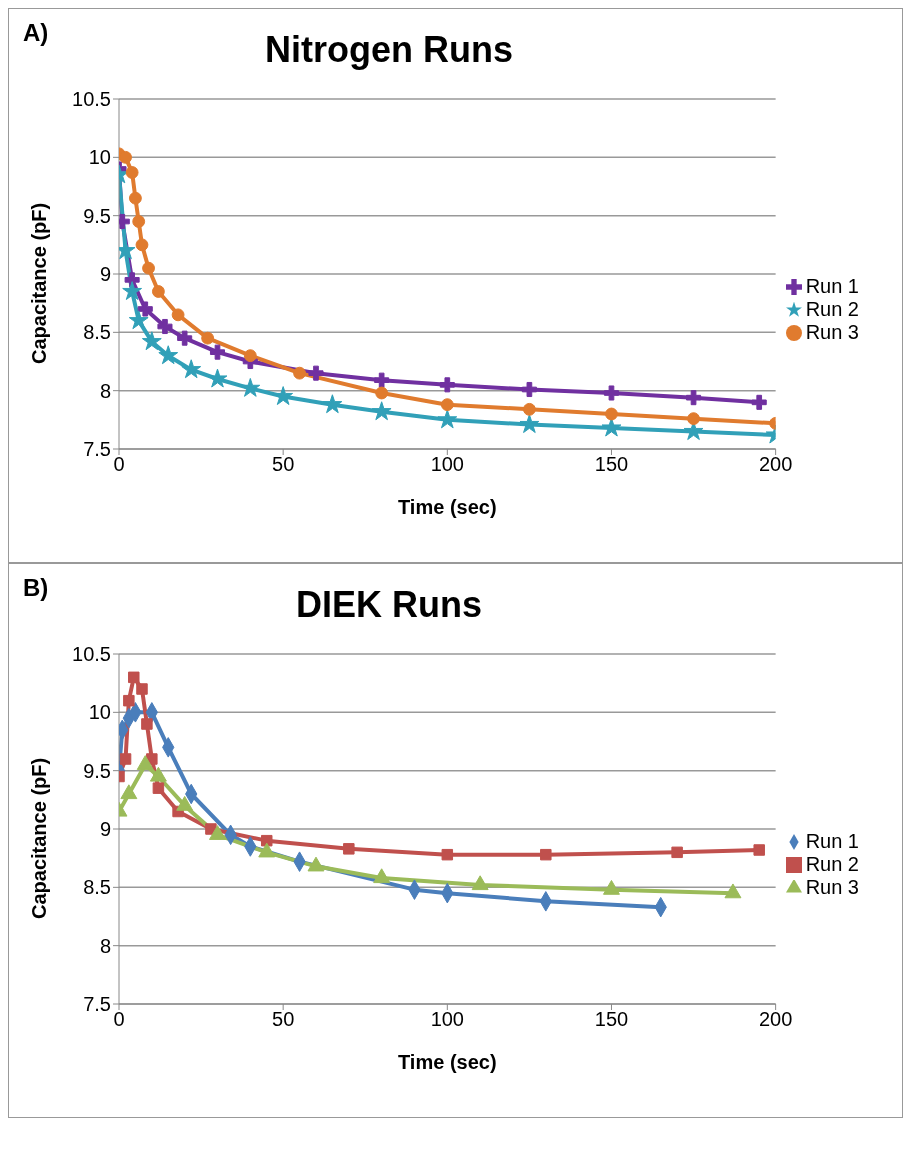 Image resolution: width=917 pixels, height=1151 pixels. I want to click on text: B), so click(36, 588).